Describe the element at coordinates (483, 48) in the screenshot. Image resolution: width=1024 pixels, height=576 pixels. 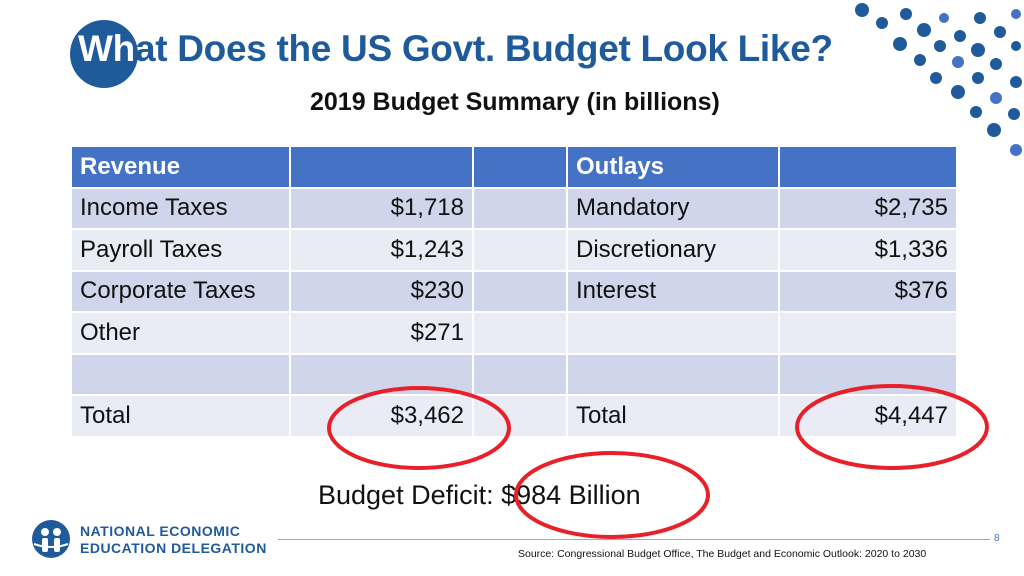
I see `title-rest: at Does the US Govt. Budget Look Like?` at that location.